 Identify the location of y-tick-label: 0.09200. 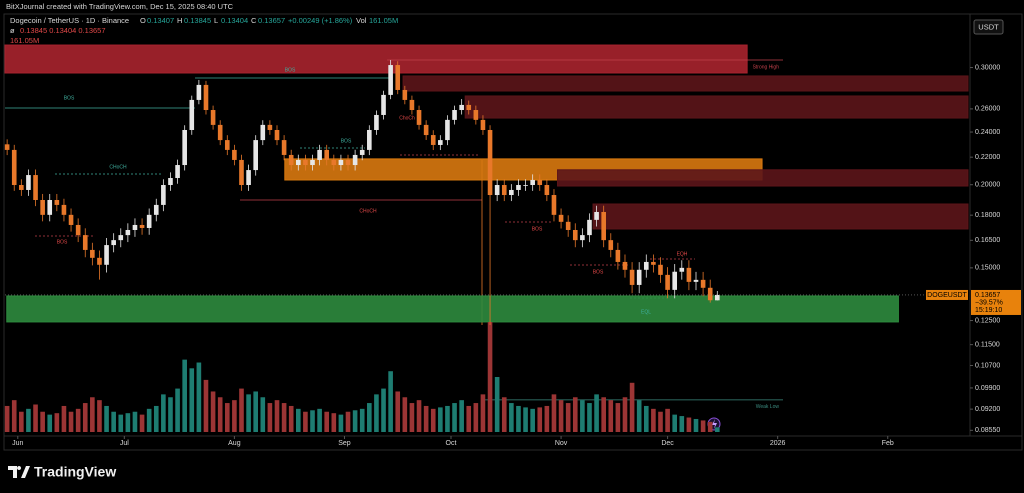
(987, 409).